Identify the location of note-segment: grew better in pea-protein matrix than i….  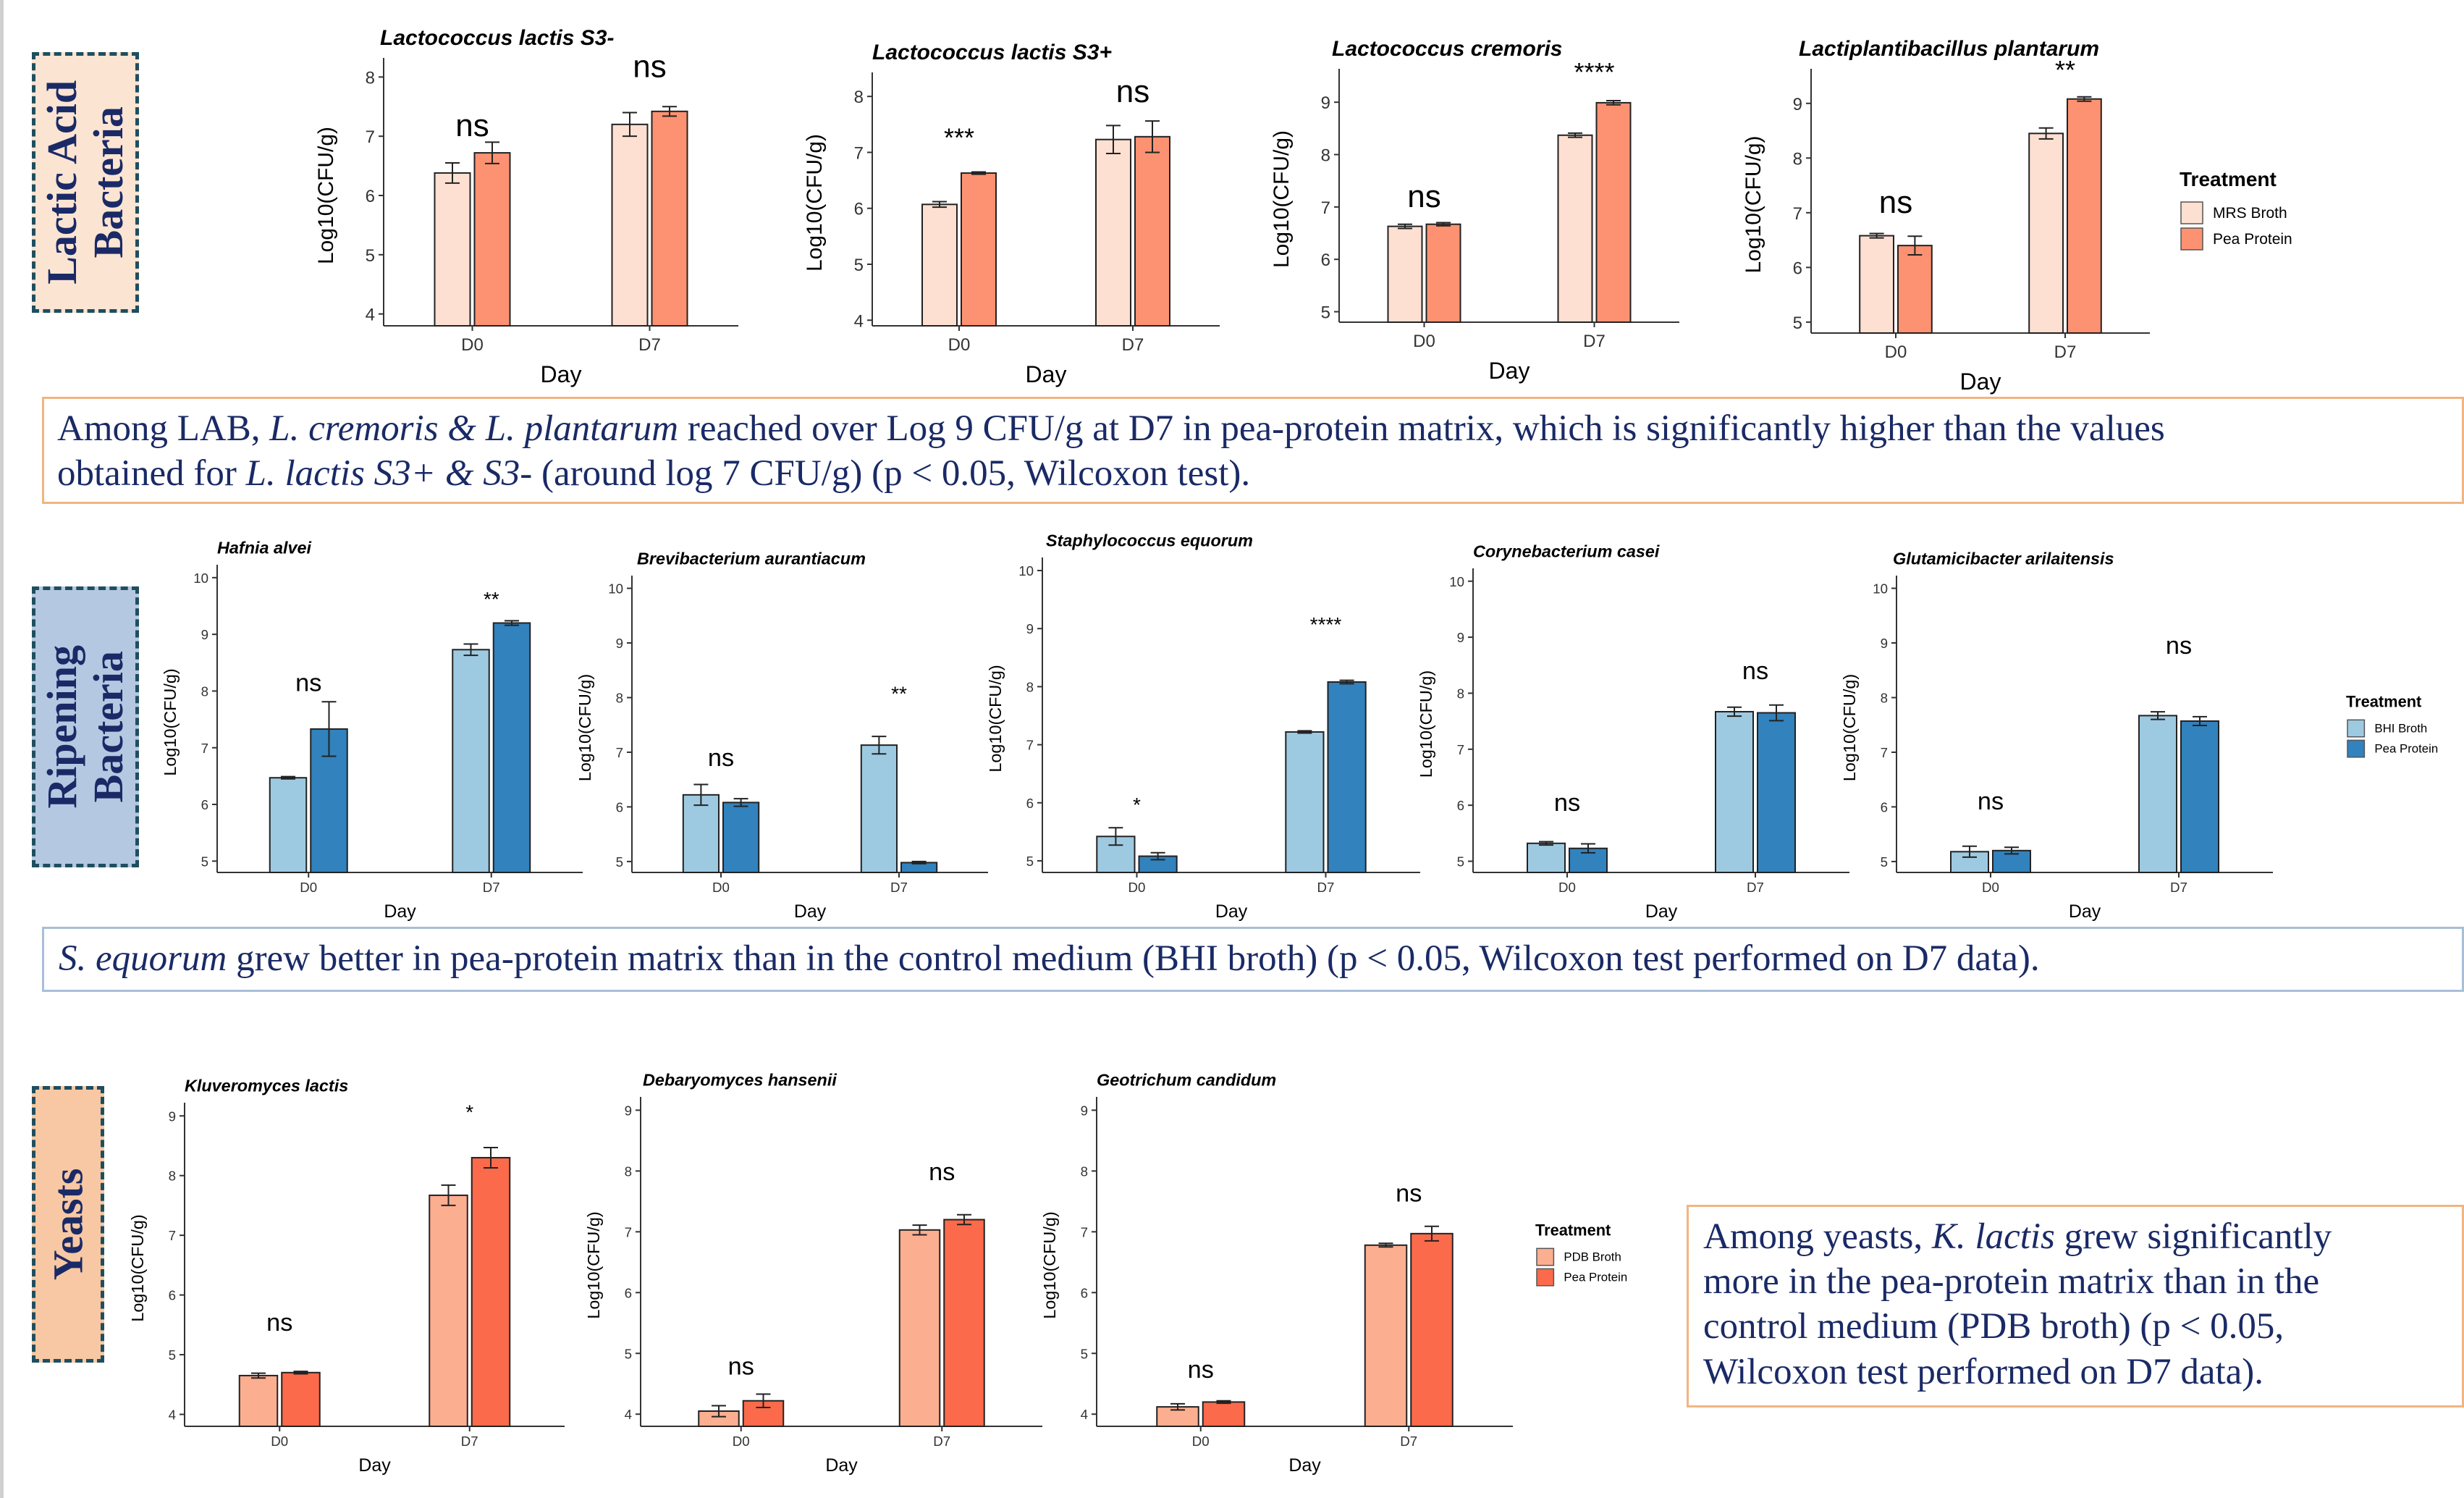
(1133, 958).